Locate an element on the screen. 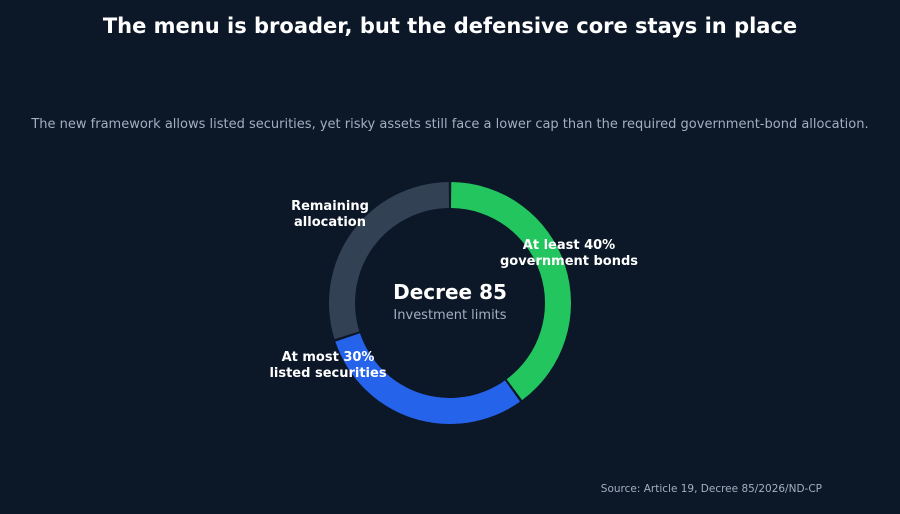 The image size is (900, 514). slice-label-2: At most 30% listed securities is located at coordinates (327, 365).